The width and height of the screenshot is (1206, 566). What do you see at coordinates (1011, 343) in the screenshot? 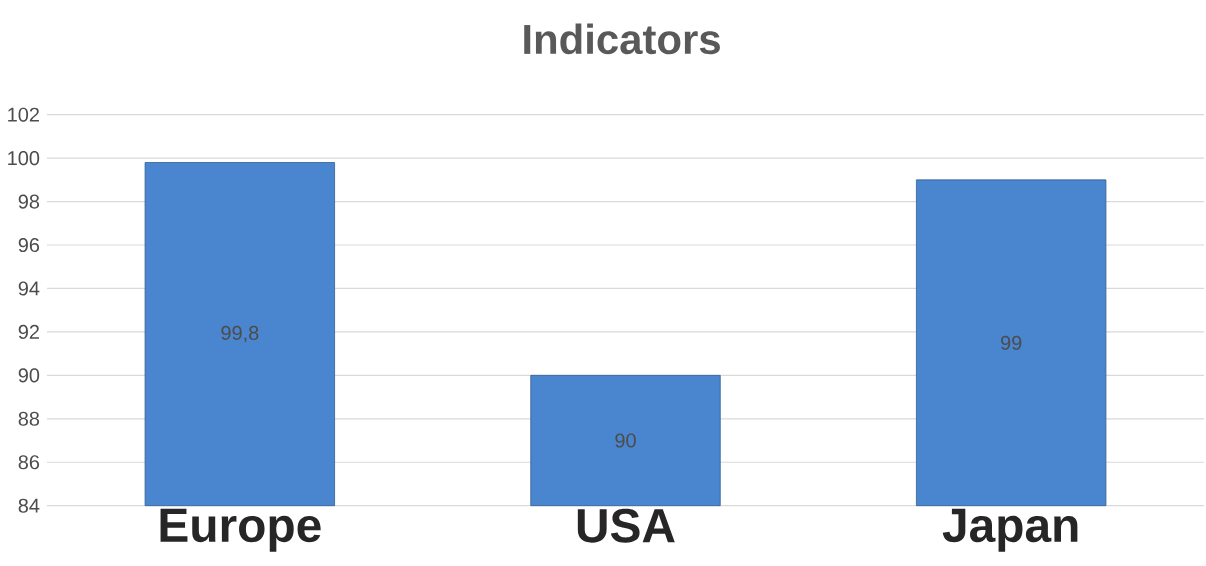
I see `data-label: 99` at bounding box center [1011, 343].